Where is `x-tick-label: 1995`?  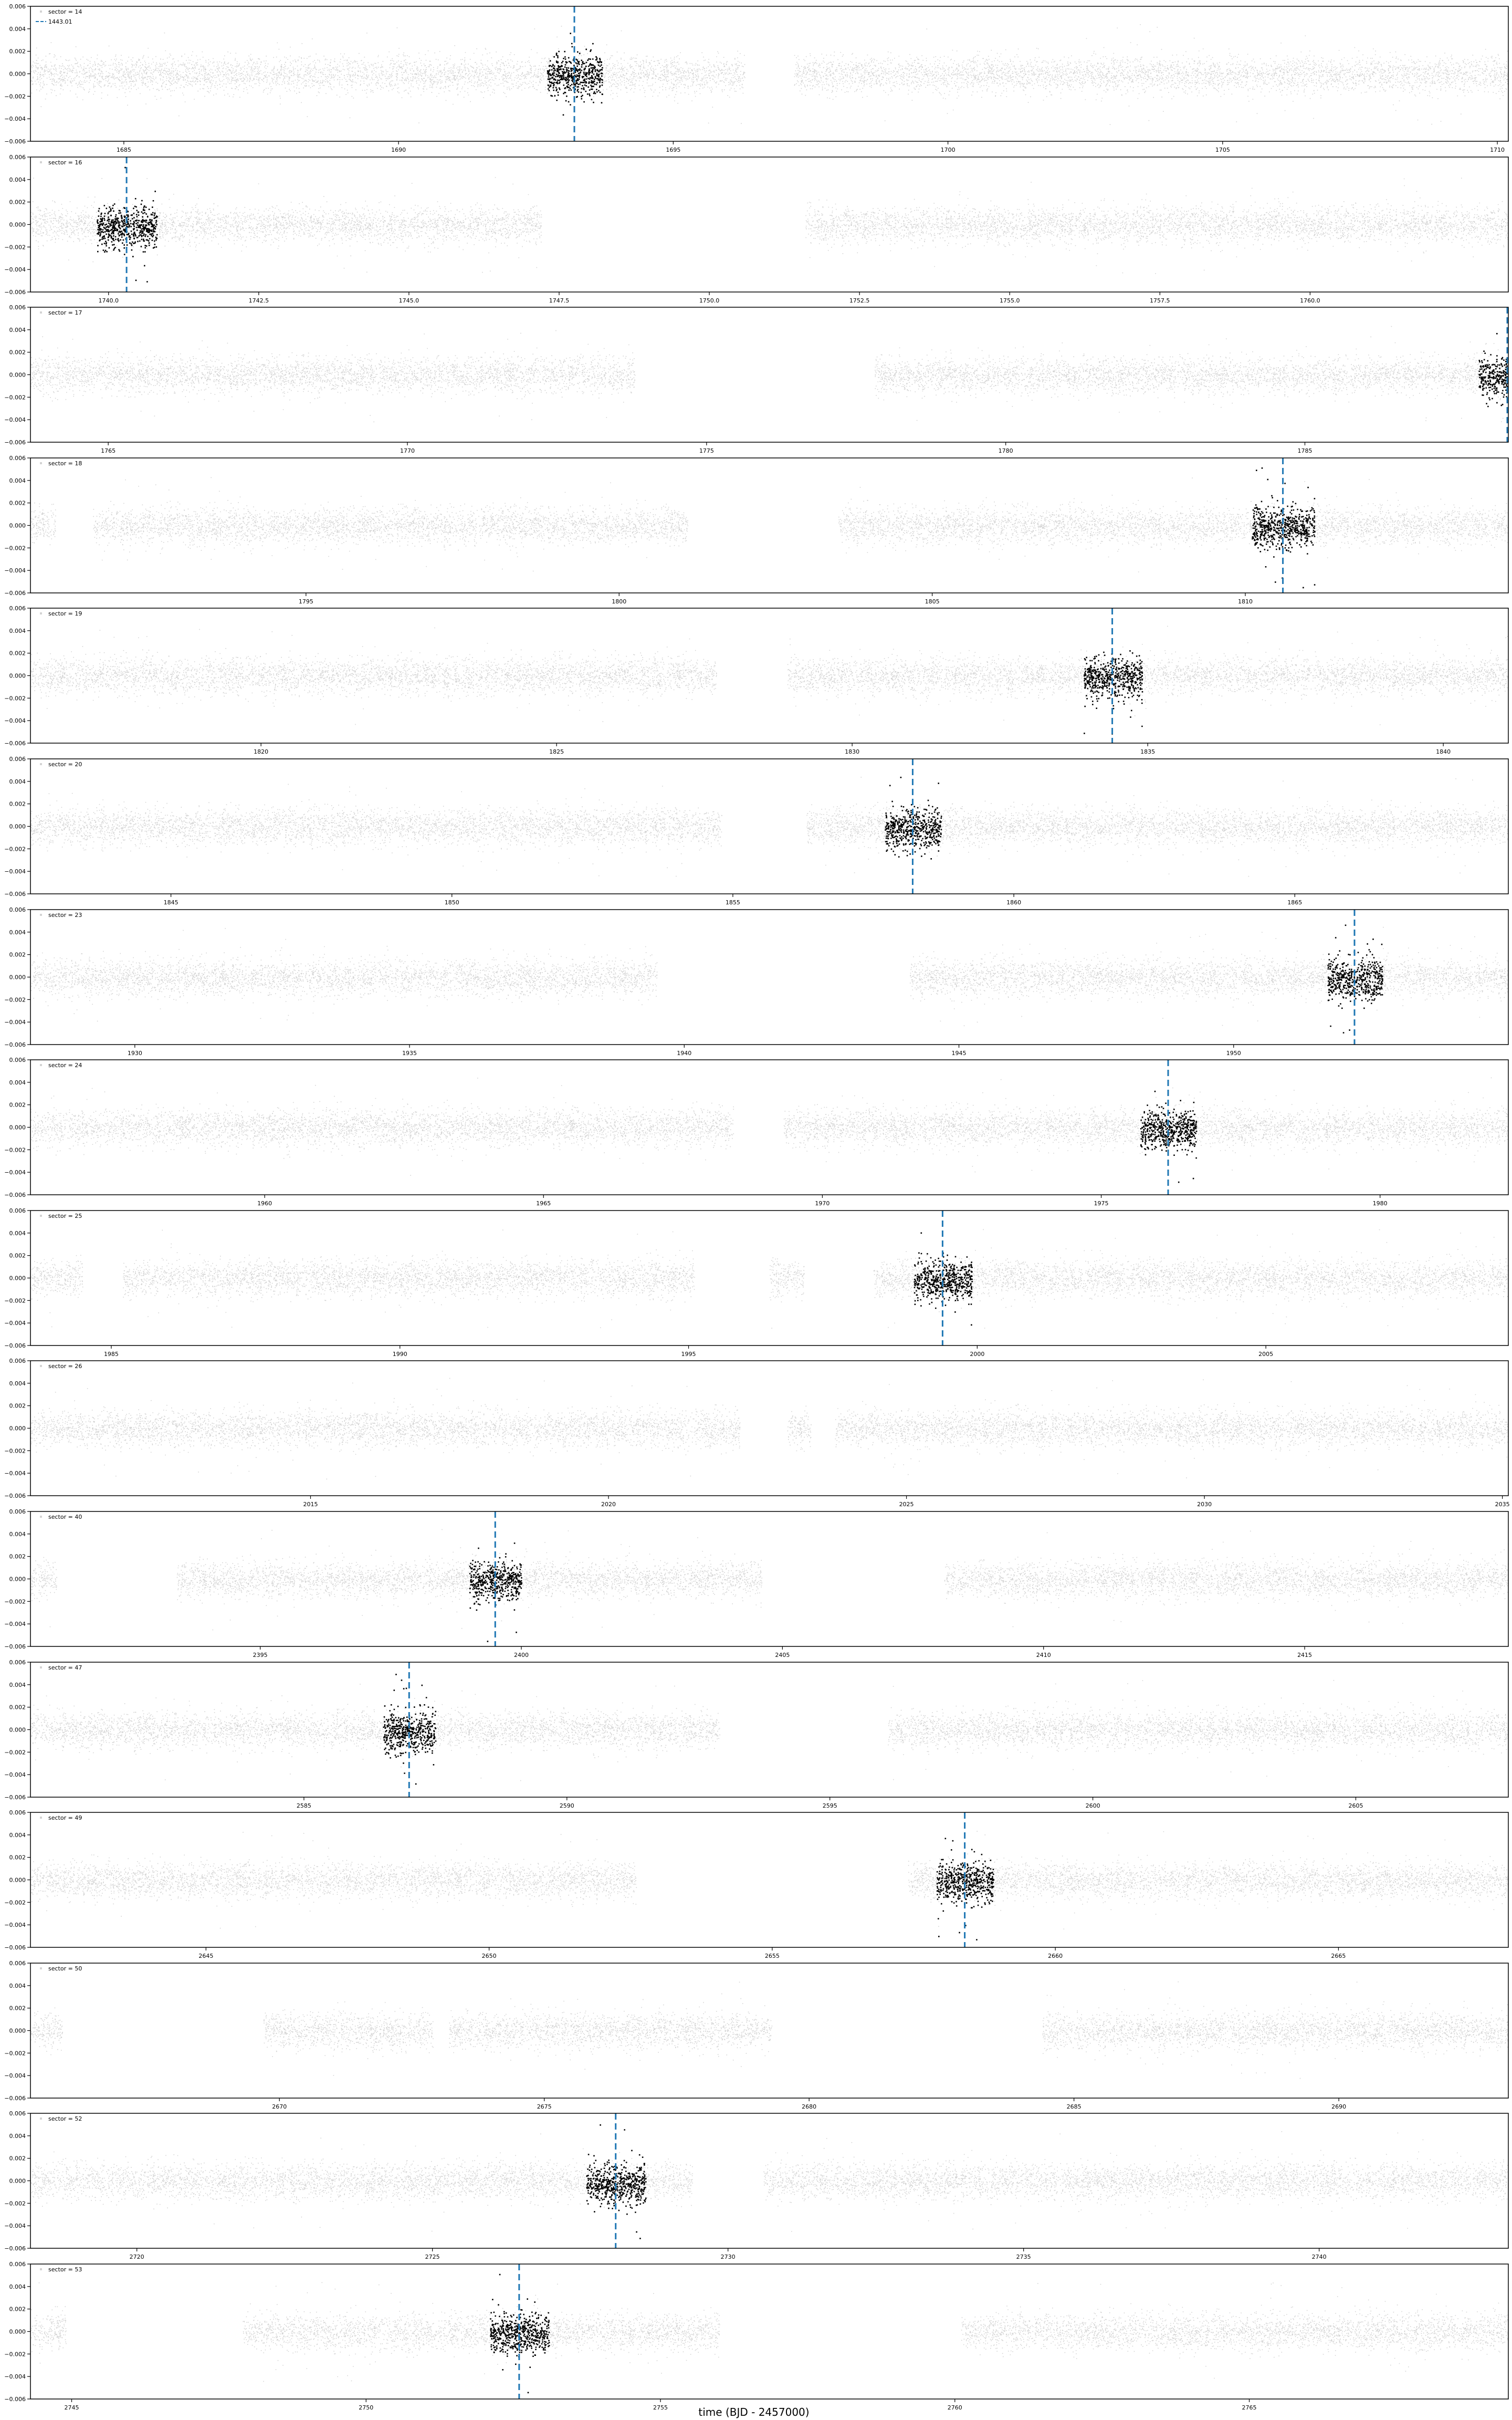 x-tick-label: 1995 is located at coordinates (688, 1355).